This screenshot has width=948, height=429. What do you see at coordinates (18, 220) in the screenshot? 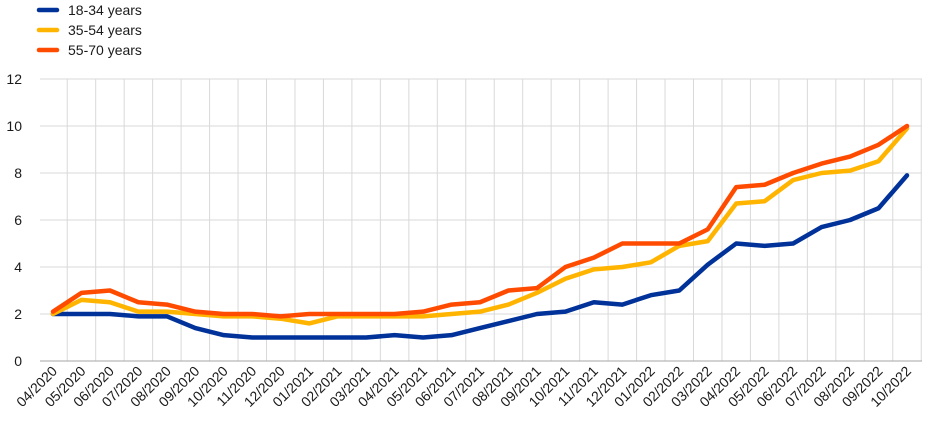
I see `y-tick-label: 6` at bounding box center [18, 220].